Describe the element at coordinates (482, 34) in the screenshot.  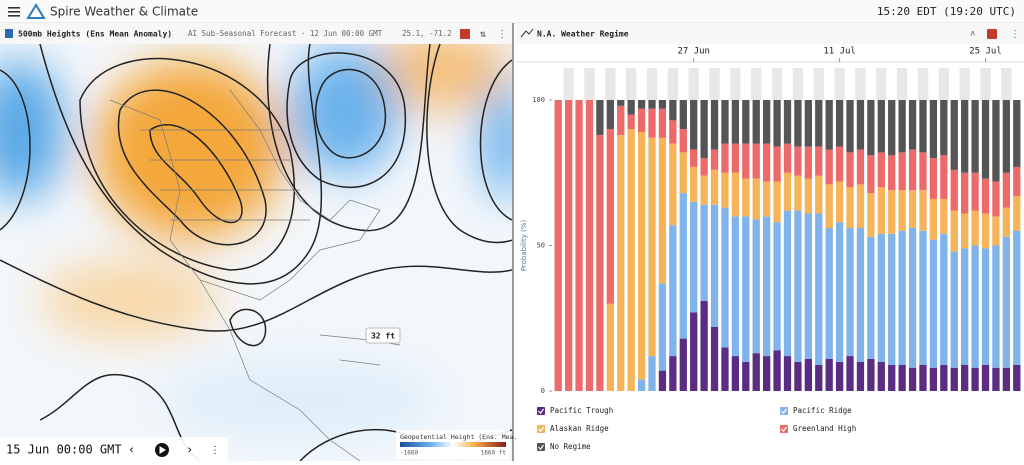
I see `move-button: ⇅` at that location.